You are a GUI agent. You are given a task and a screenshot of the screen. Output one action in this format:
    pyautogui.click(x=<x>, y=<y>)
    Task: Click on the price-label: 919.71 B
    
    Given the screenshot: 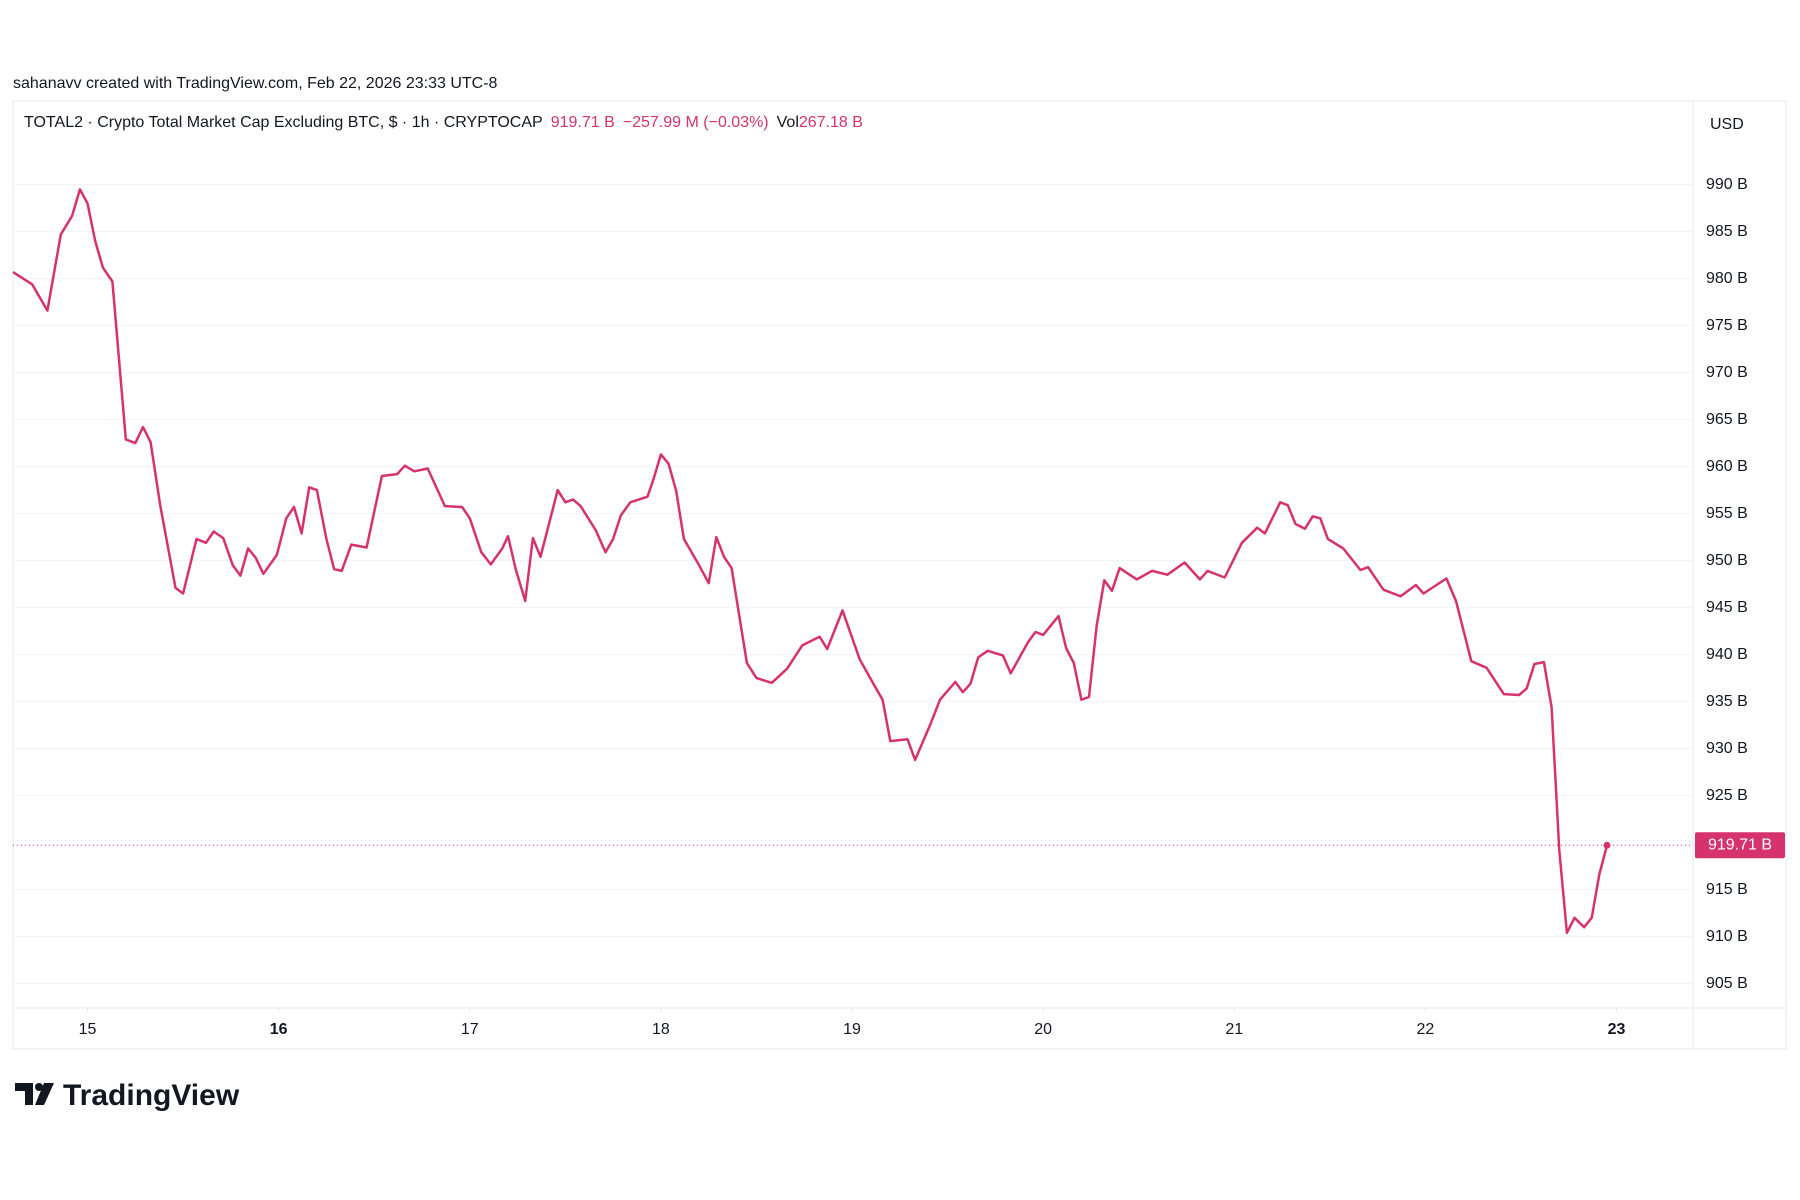 What is the action you would take?
    pyautogui.click(x=1740, y=845)
    